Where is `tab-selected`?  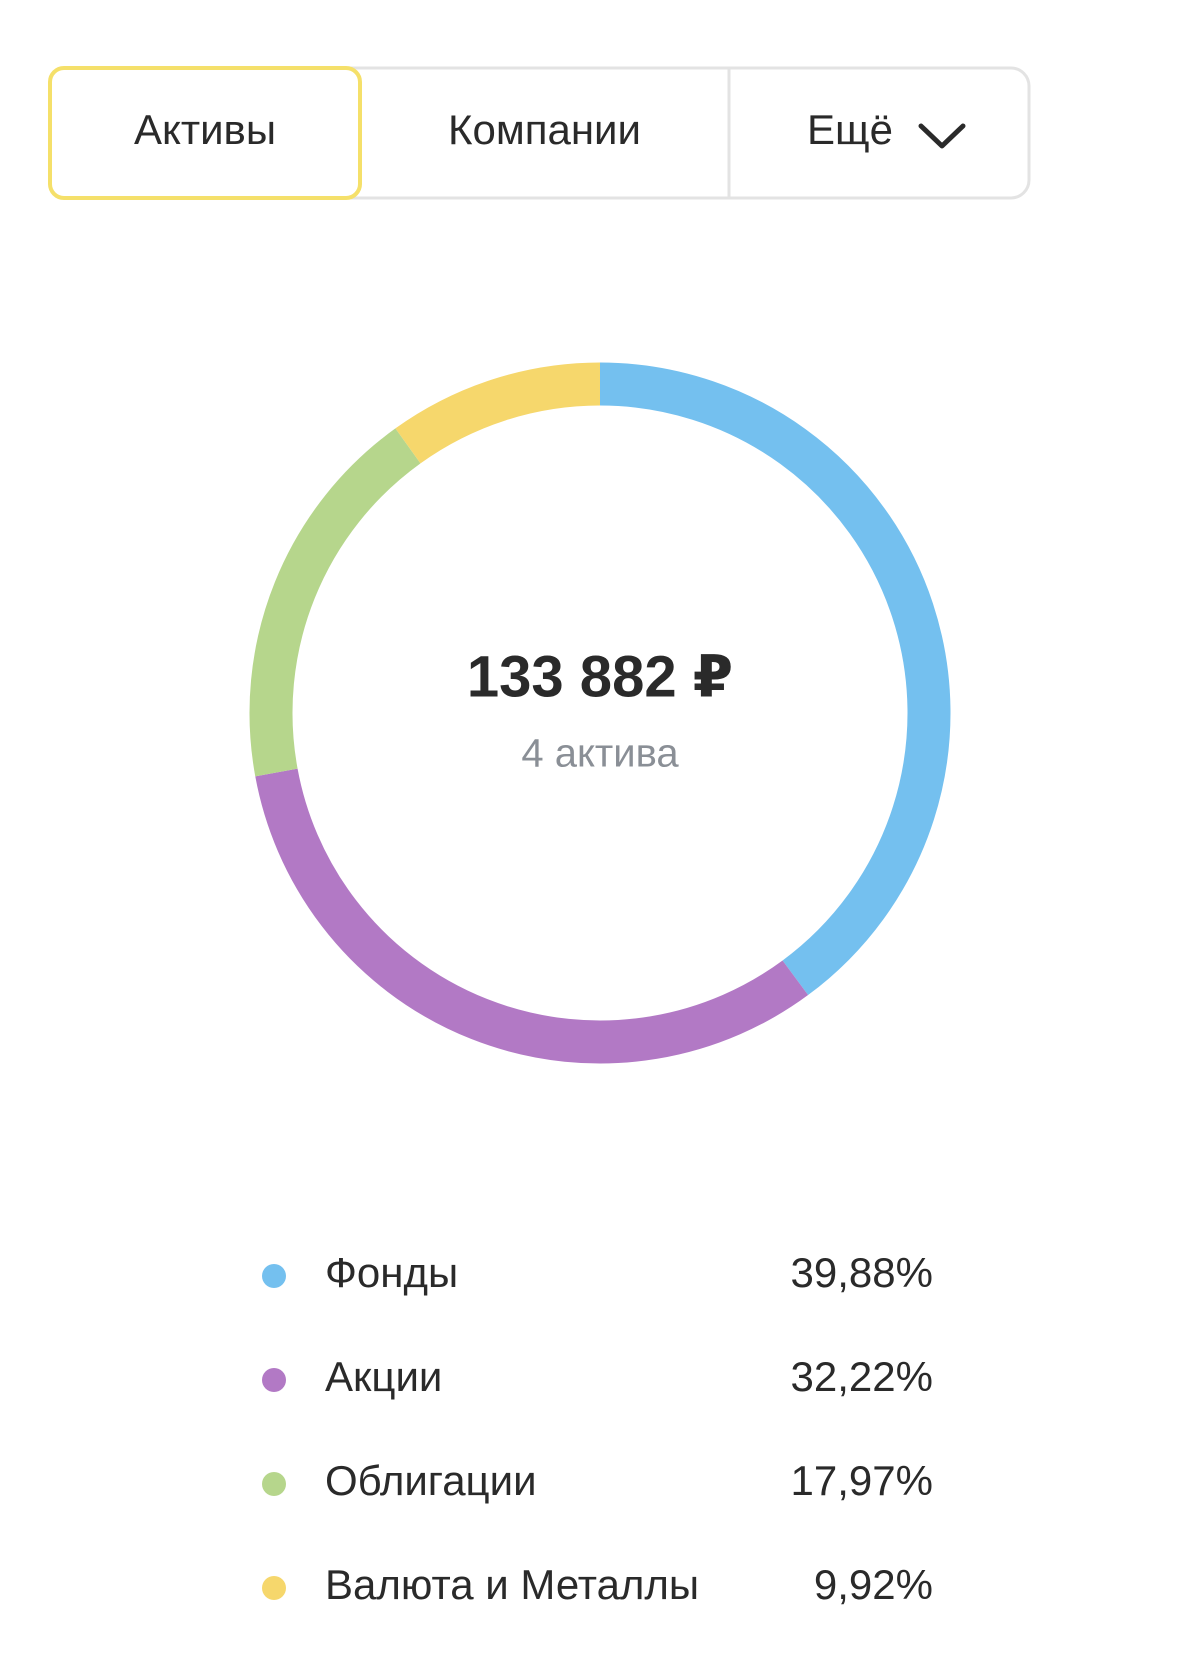
tab-selected is located at coordinates (205, 133).